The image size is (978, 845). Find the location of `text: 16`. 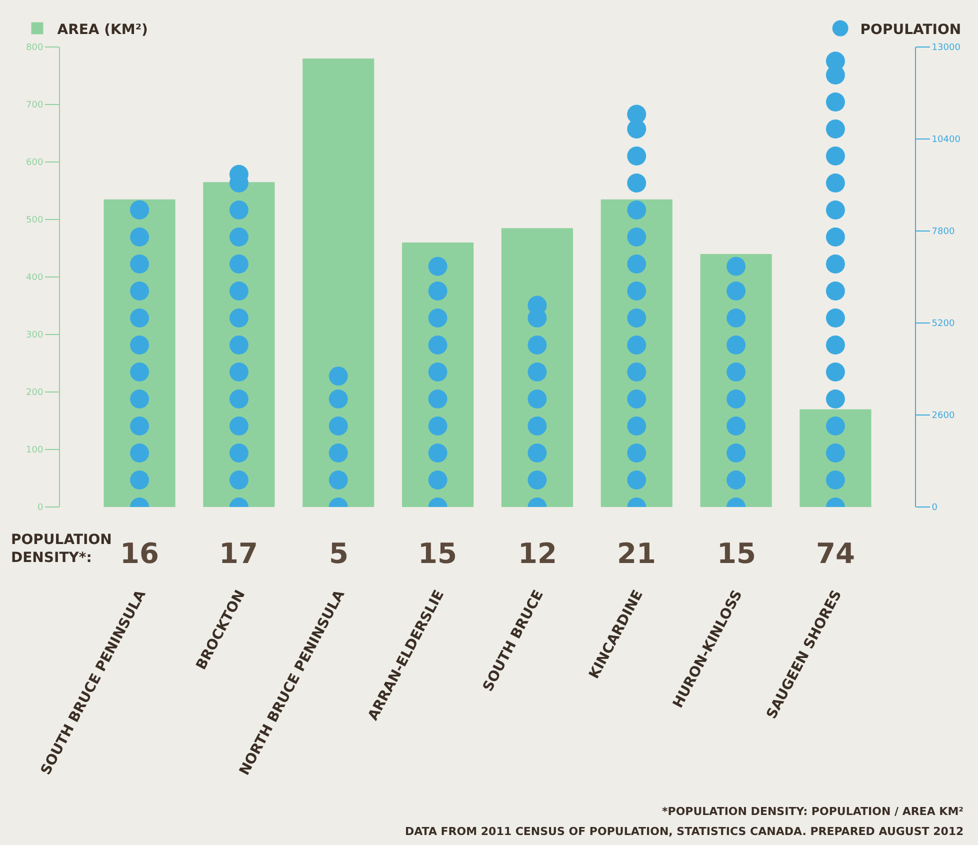

text: 16 is located at coordinates (139, 553).